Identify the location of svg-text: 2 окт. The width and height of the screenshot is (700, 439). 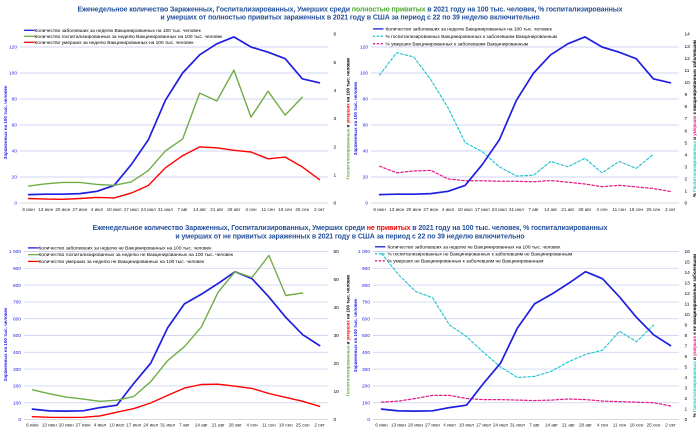
(670, 425).